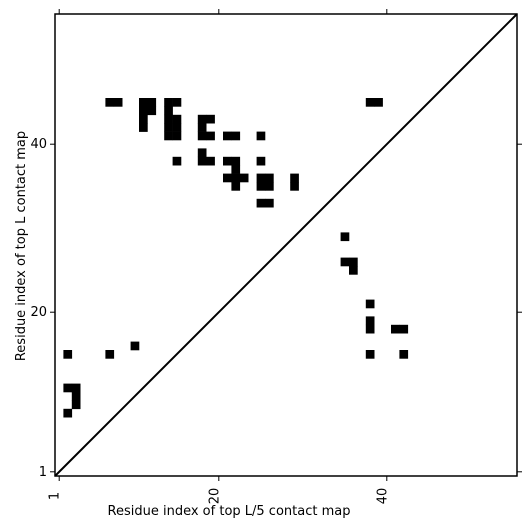  Describe the element at coordinates (214, 496) in the screenshot. I see `x-tick-label: 20` at that location.